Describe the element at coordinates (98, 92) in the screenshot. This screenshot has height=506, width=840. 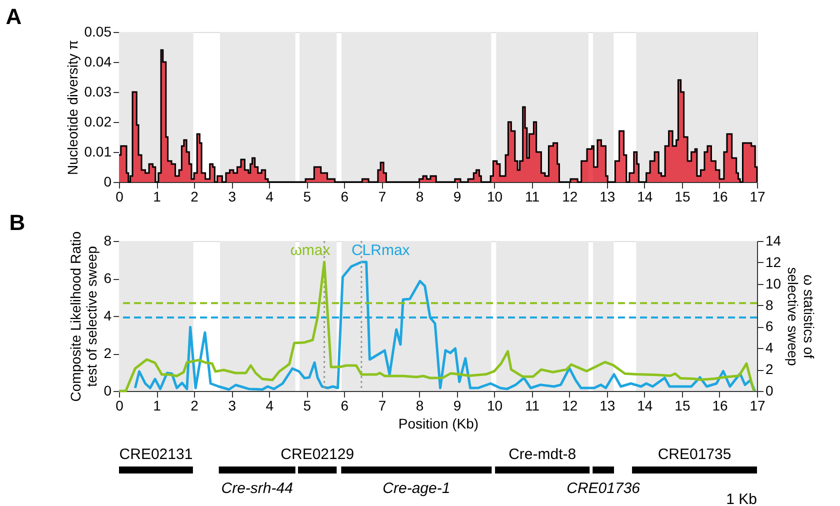
I see `y-tick-label: 0.03` at that location.